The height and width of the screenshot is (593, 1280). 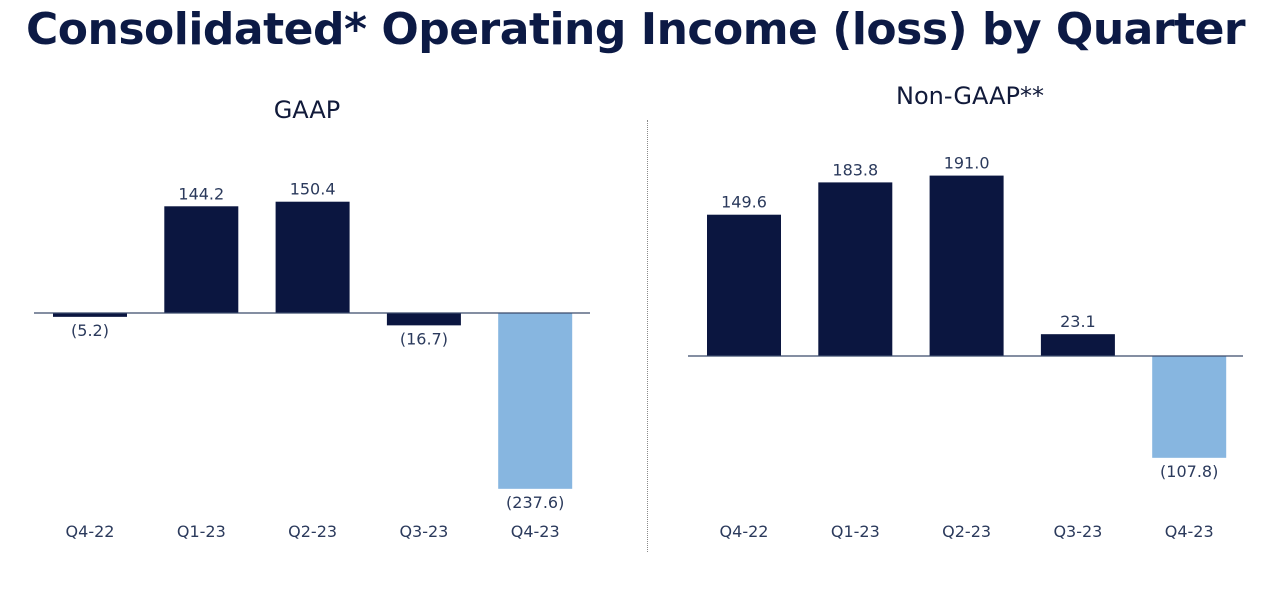 What do you see at coordinates (855, 531) in the screenshot?
I see `nongaap-tick-label: Q1-23` at bounding box center [855, 531].